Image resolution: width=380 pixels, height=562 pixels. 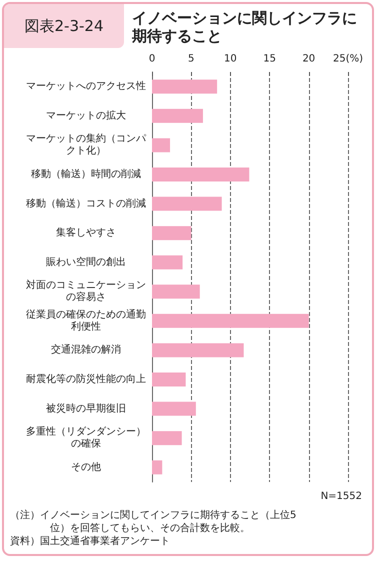 I want to click on x-tick-label: 25(%), so click(x=348, y=59).